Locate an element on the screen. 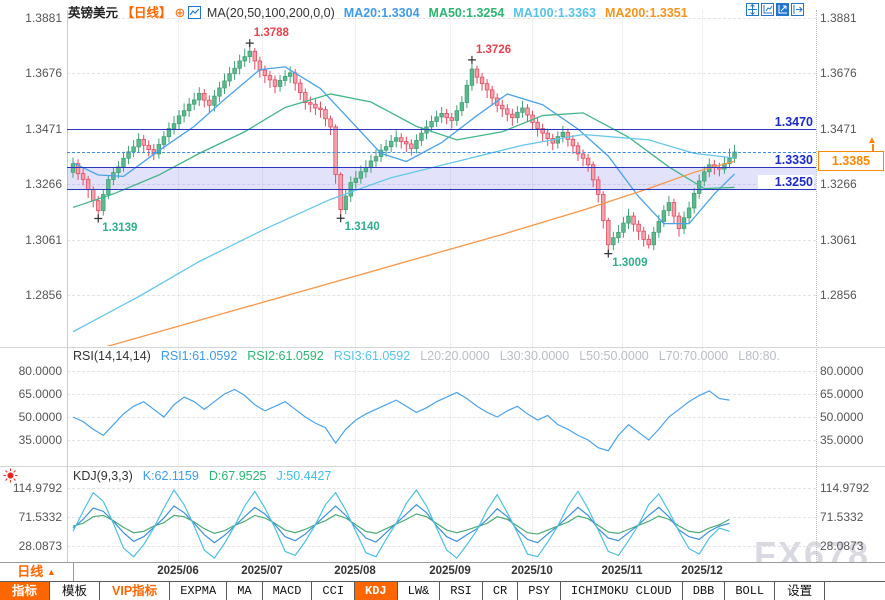 This screenshot has height=600, width=885. timeframe-label: 【日线】 is located at coordinates (146, 13).